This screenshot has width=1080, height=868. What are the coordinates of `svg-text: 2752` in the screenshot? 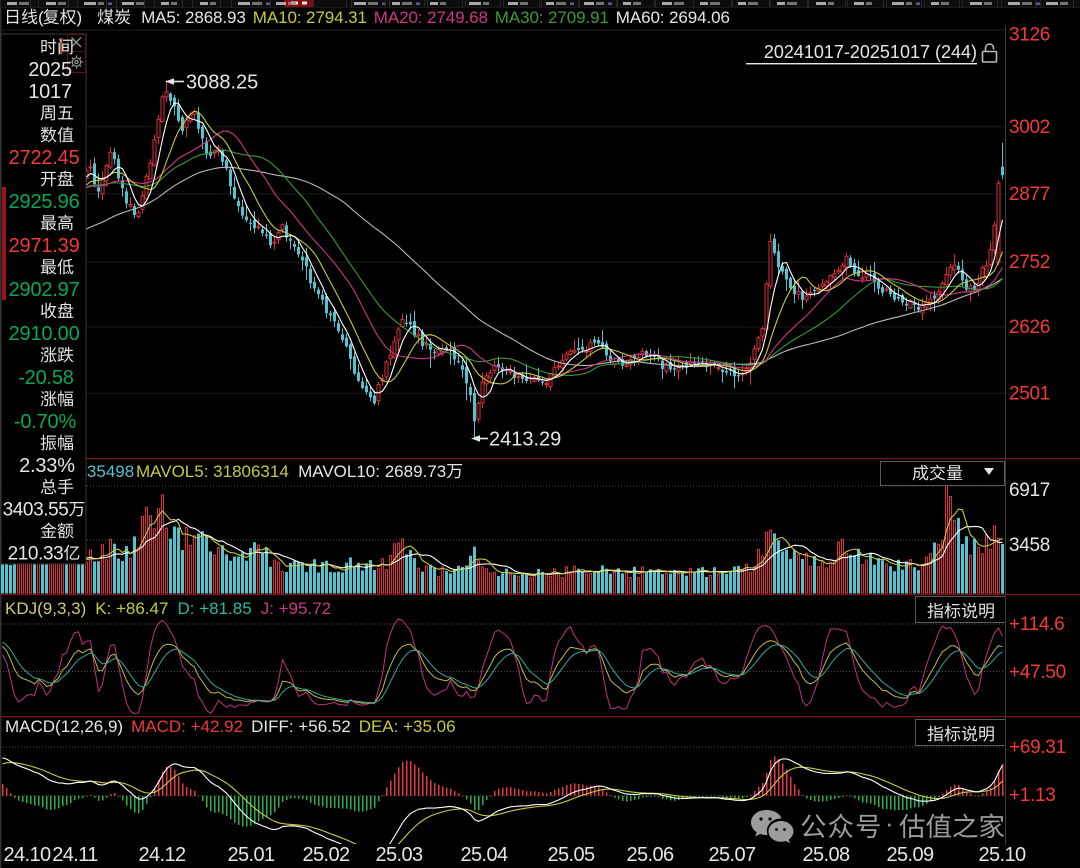 It's located at (1029, 262).